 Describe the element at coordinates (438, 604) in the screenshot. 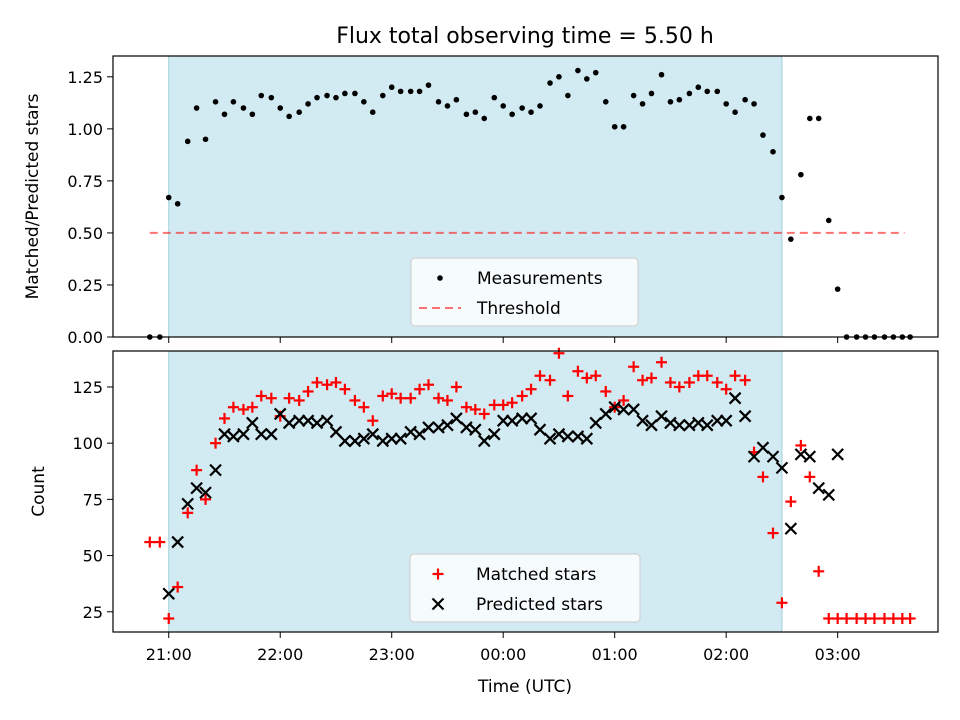

I see `legend-marker-predicted` at that location.